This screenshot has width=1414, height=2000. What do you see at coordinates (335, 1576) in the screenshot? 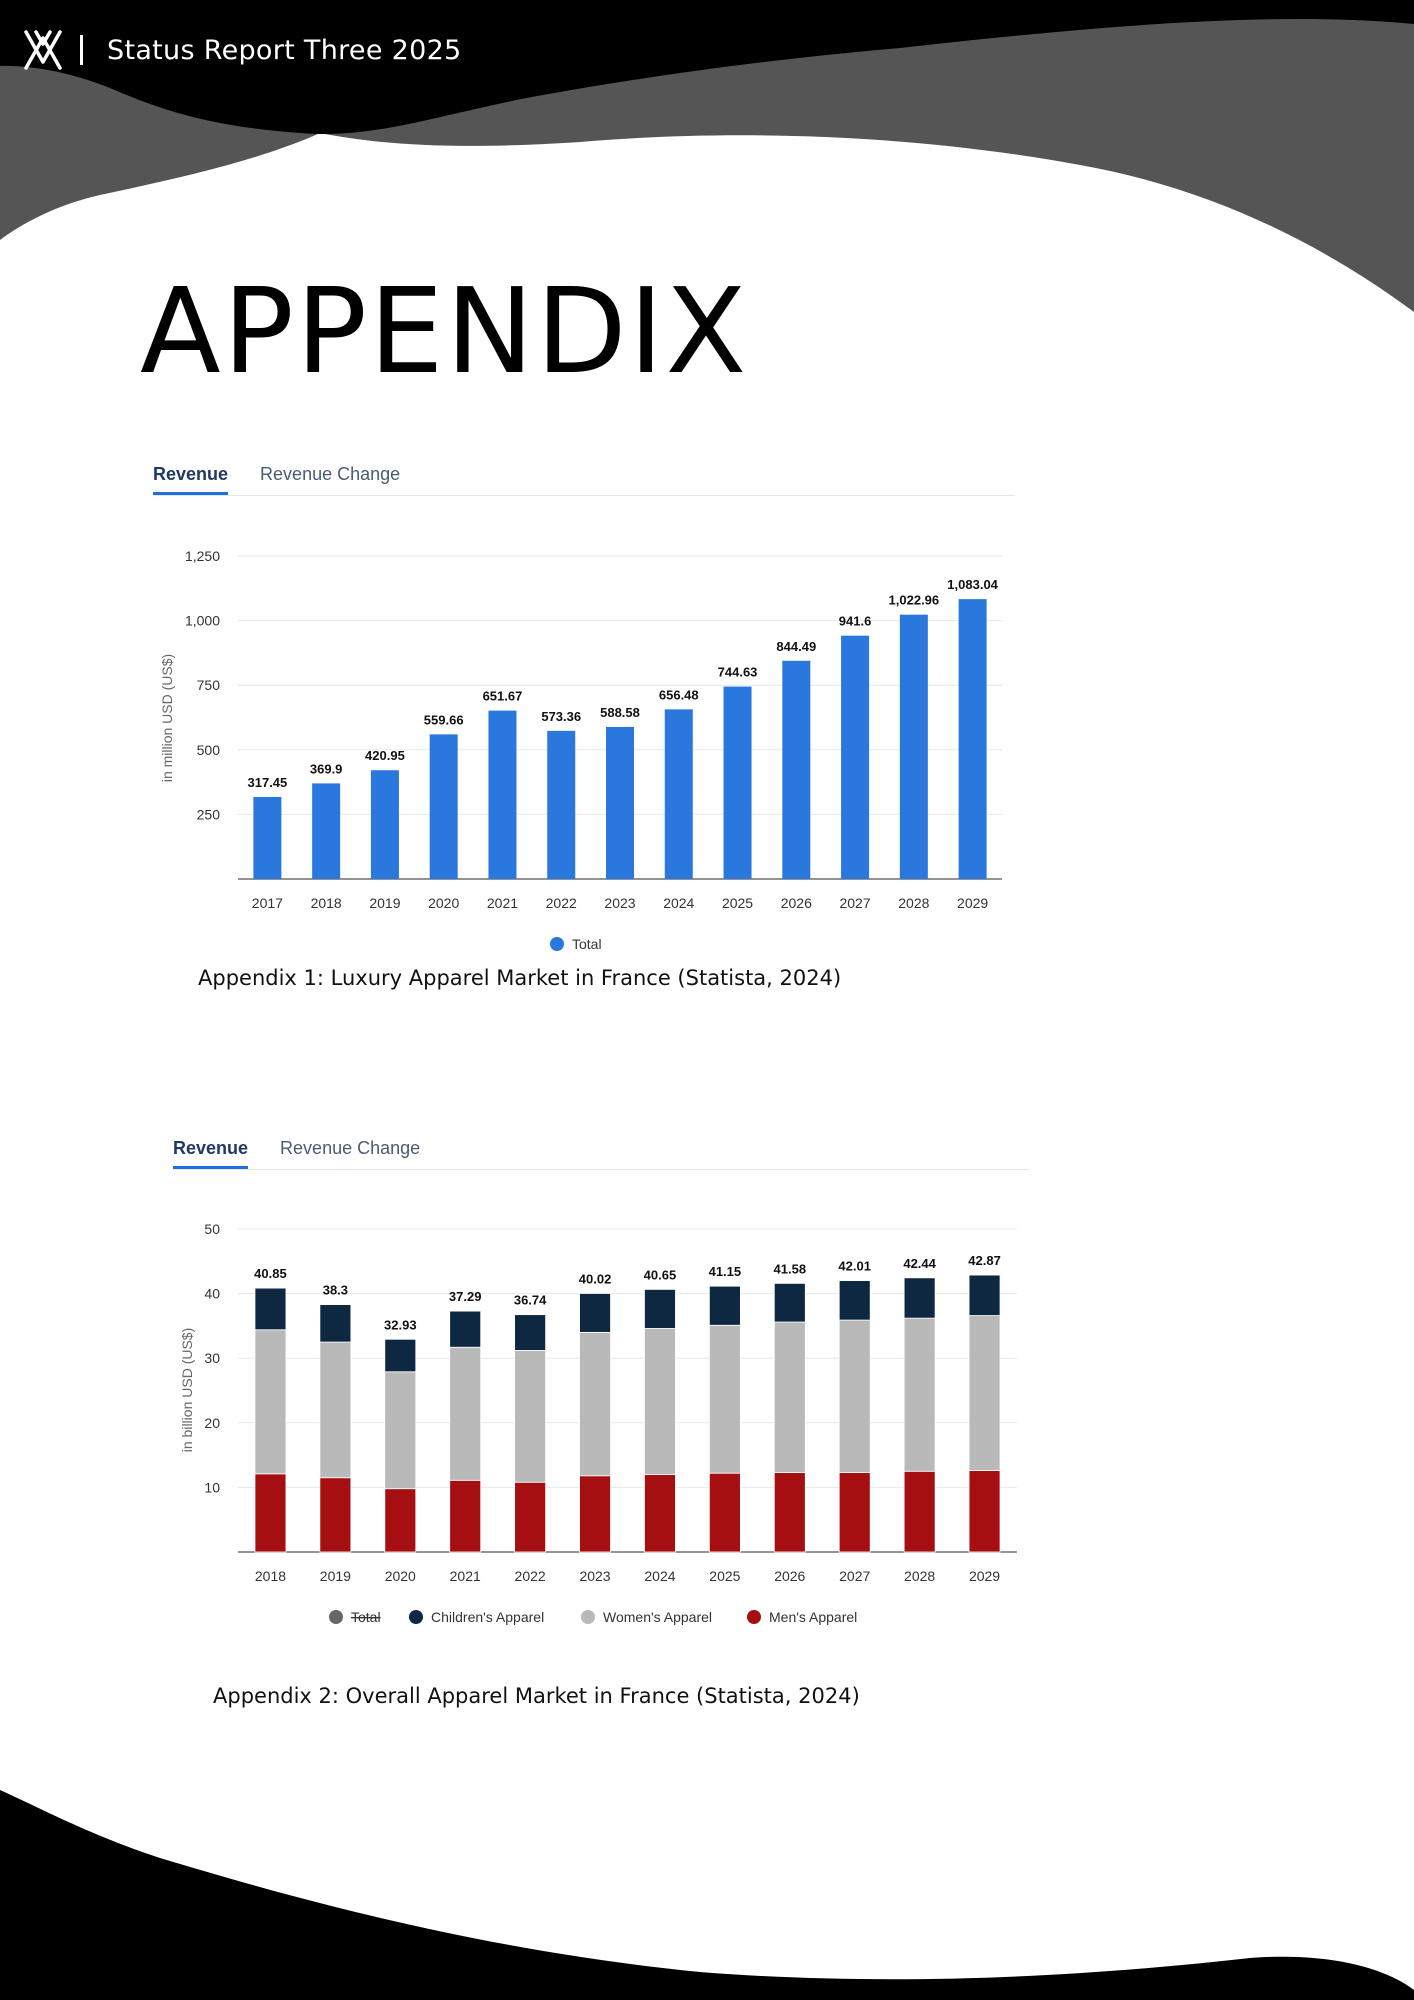
I see `chart2-x-tick-label: 2019` at bounding box center [335, 1576].